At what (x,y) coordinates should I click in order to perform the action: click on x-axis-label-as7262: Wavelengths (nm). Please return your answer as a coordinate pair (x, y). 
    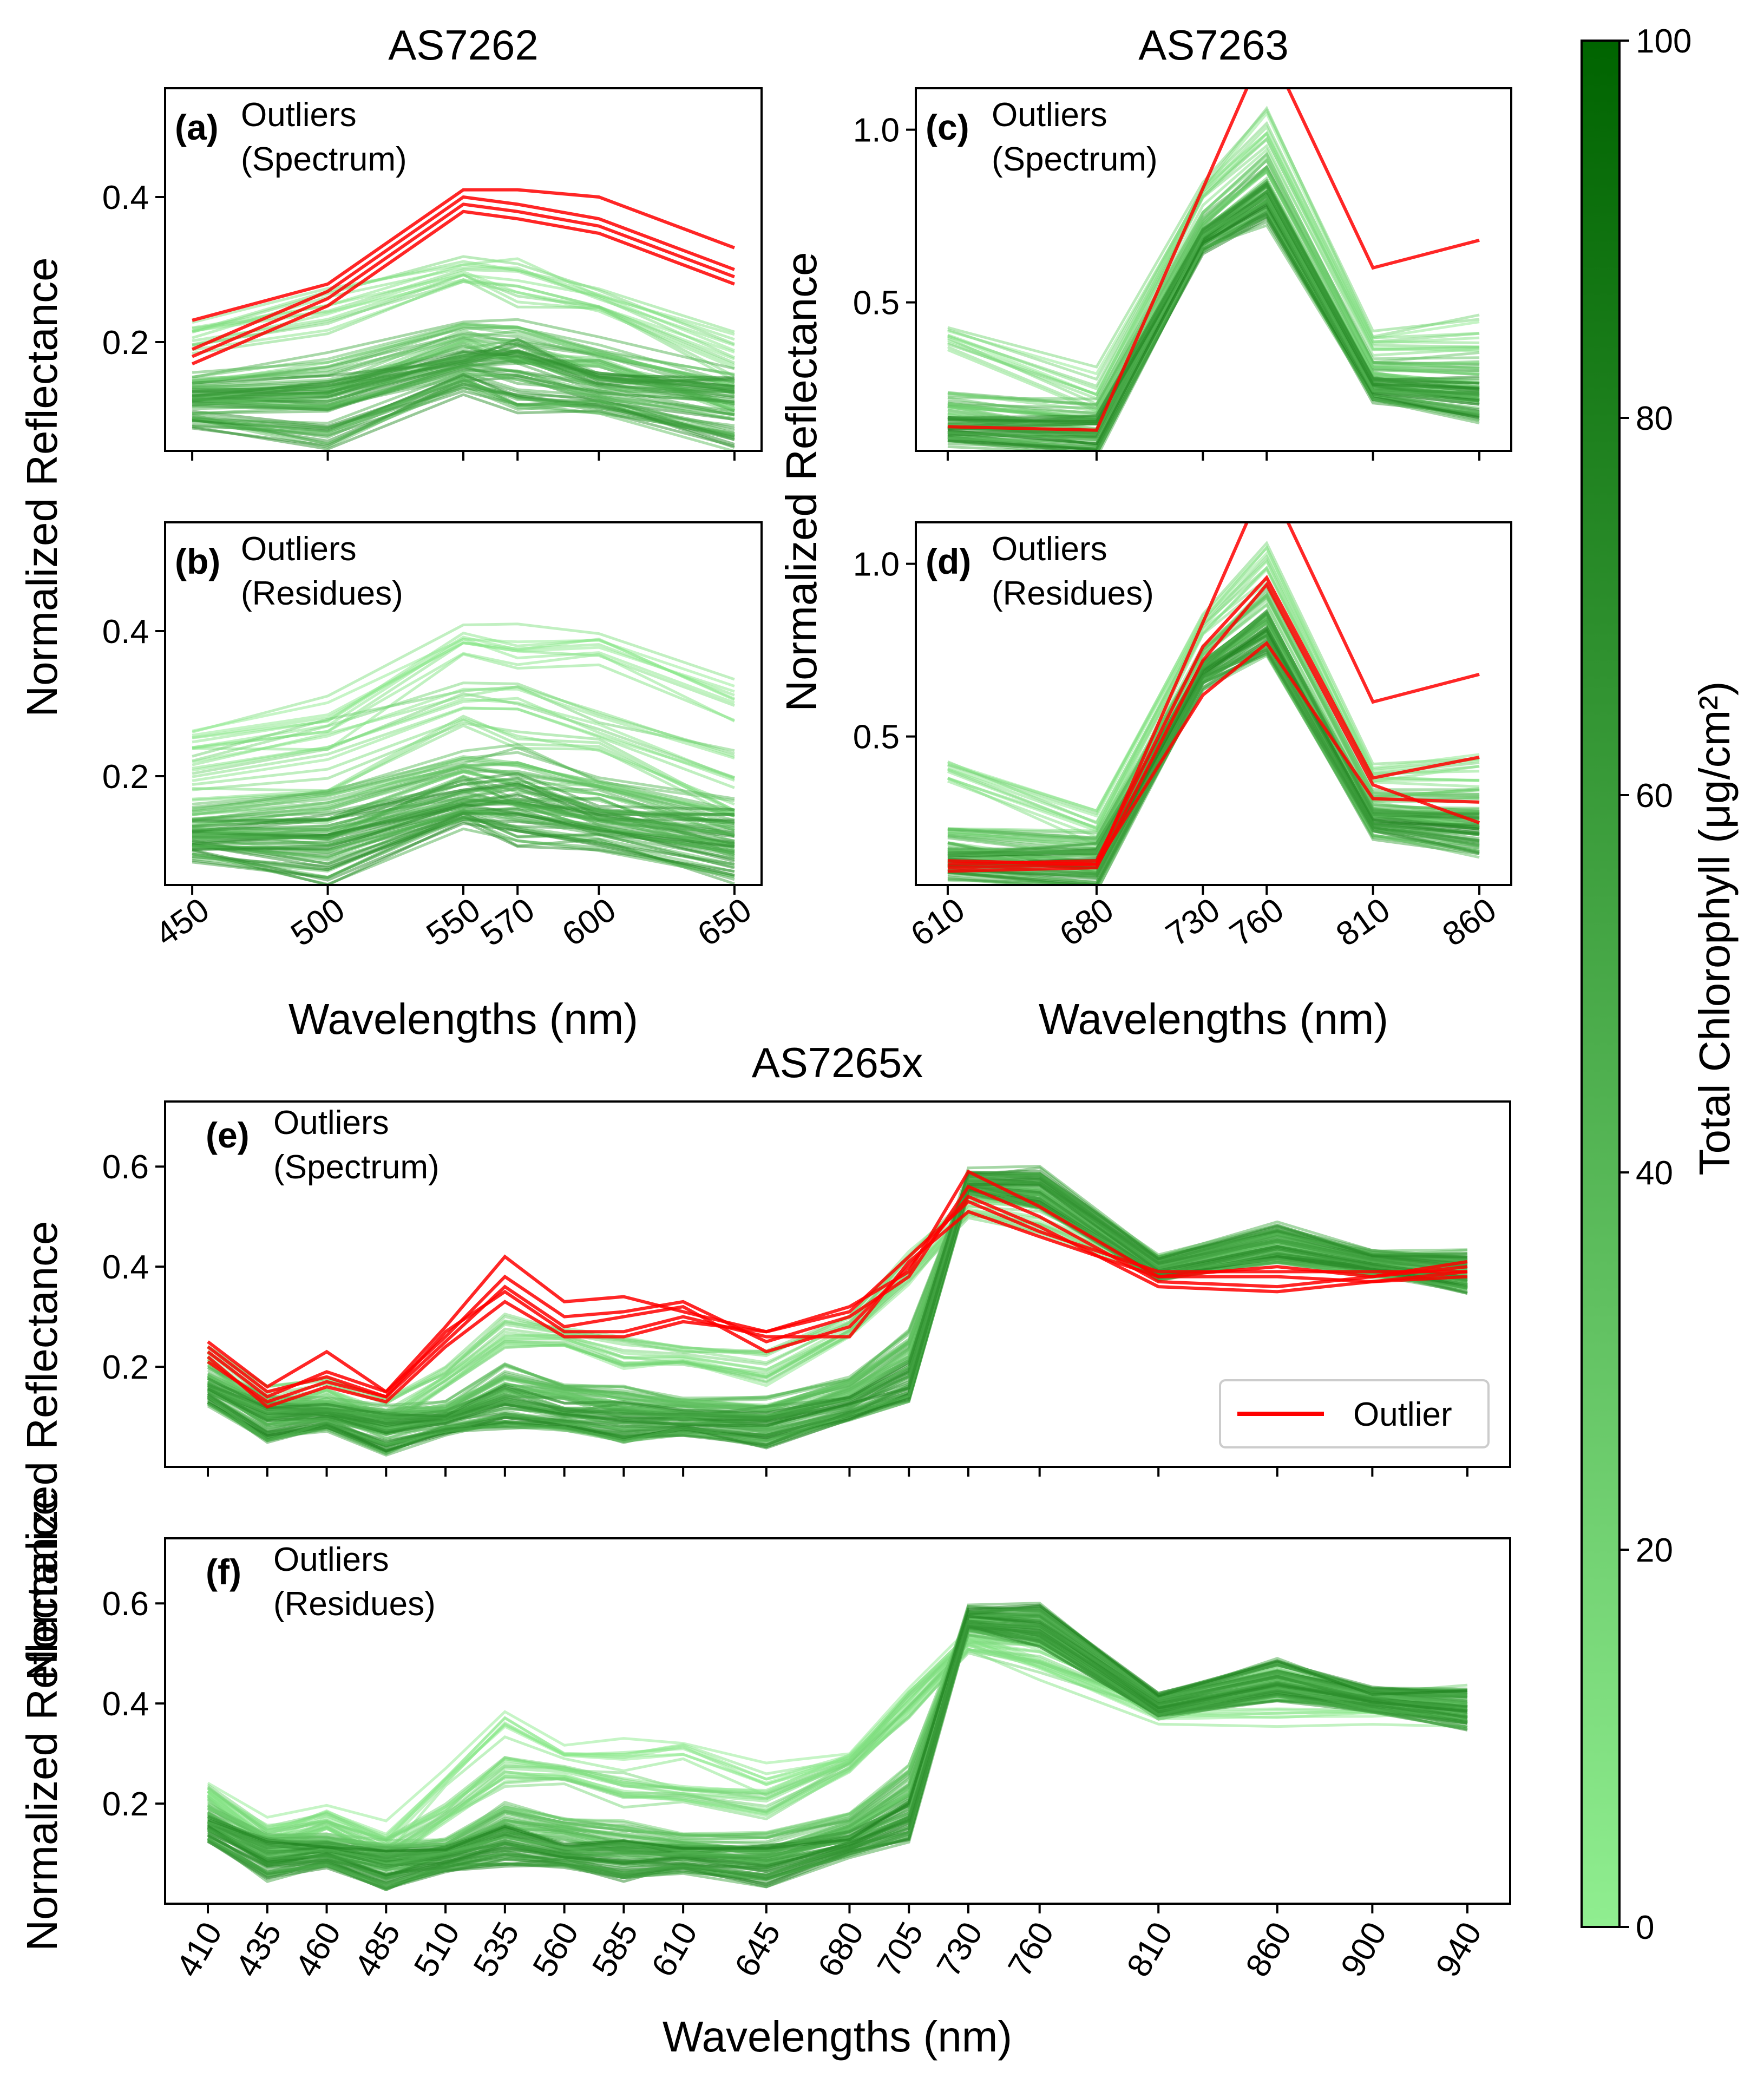
    Looking at the image, I should click on (463, 1019).